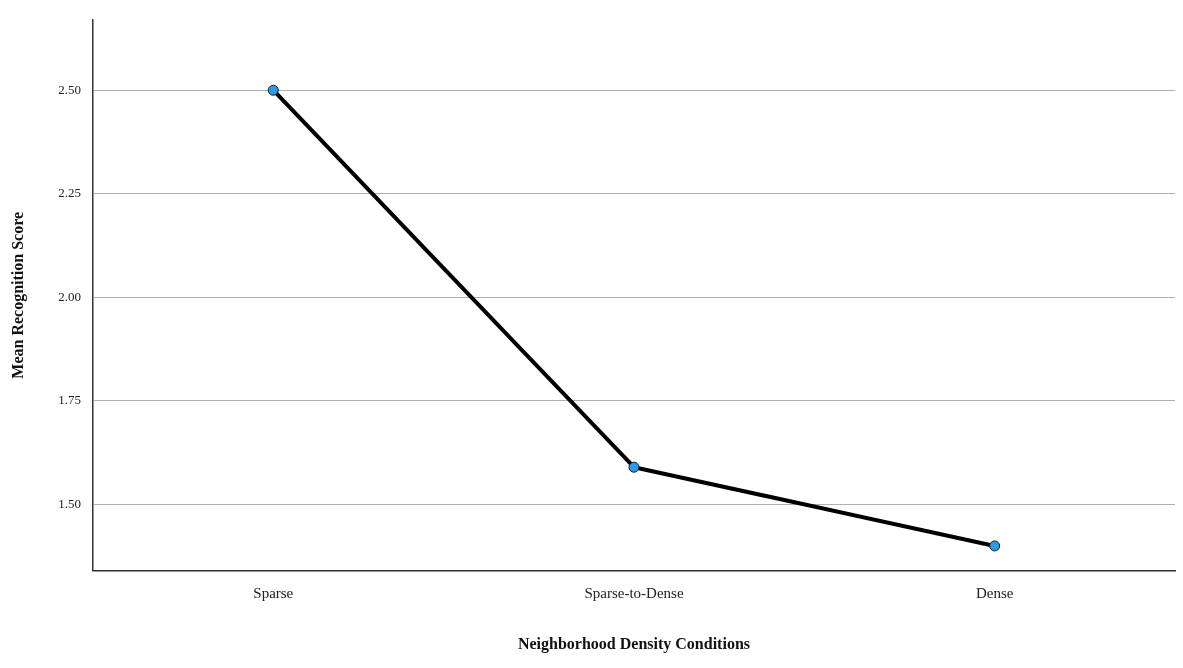  Describe the element at coordinates (69, 296) in the screenshot. I see `y-tick-label: 2.00` at that location.